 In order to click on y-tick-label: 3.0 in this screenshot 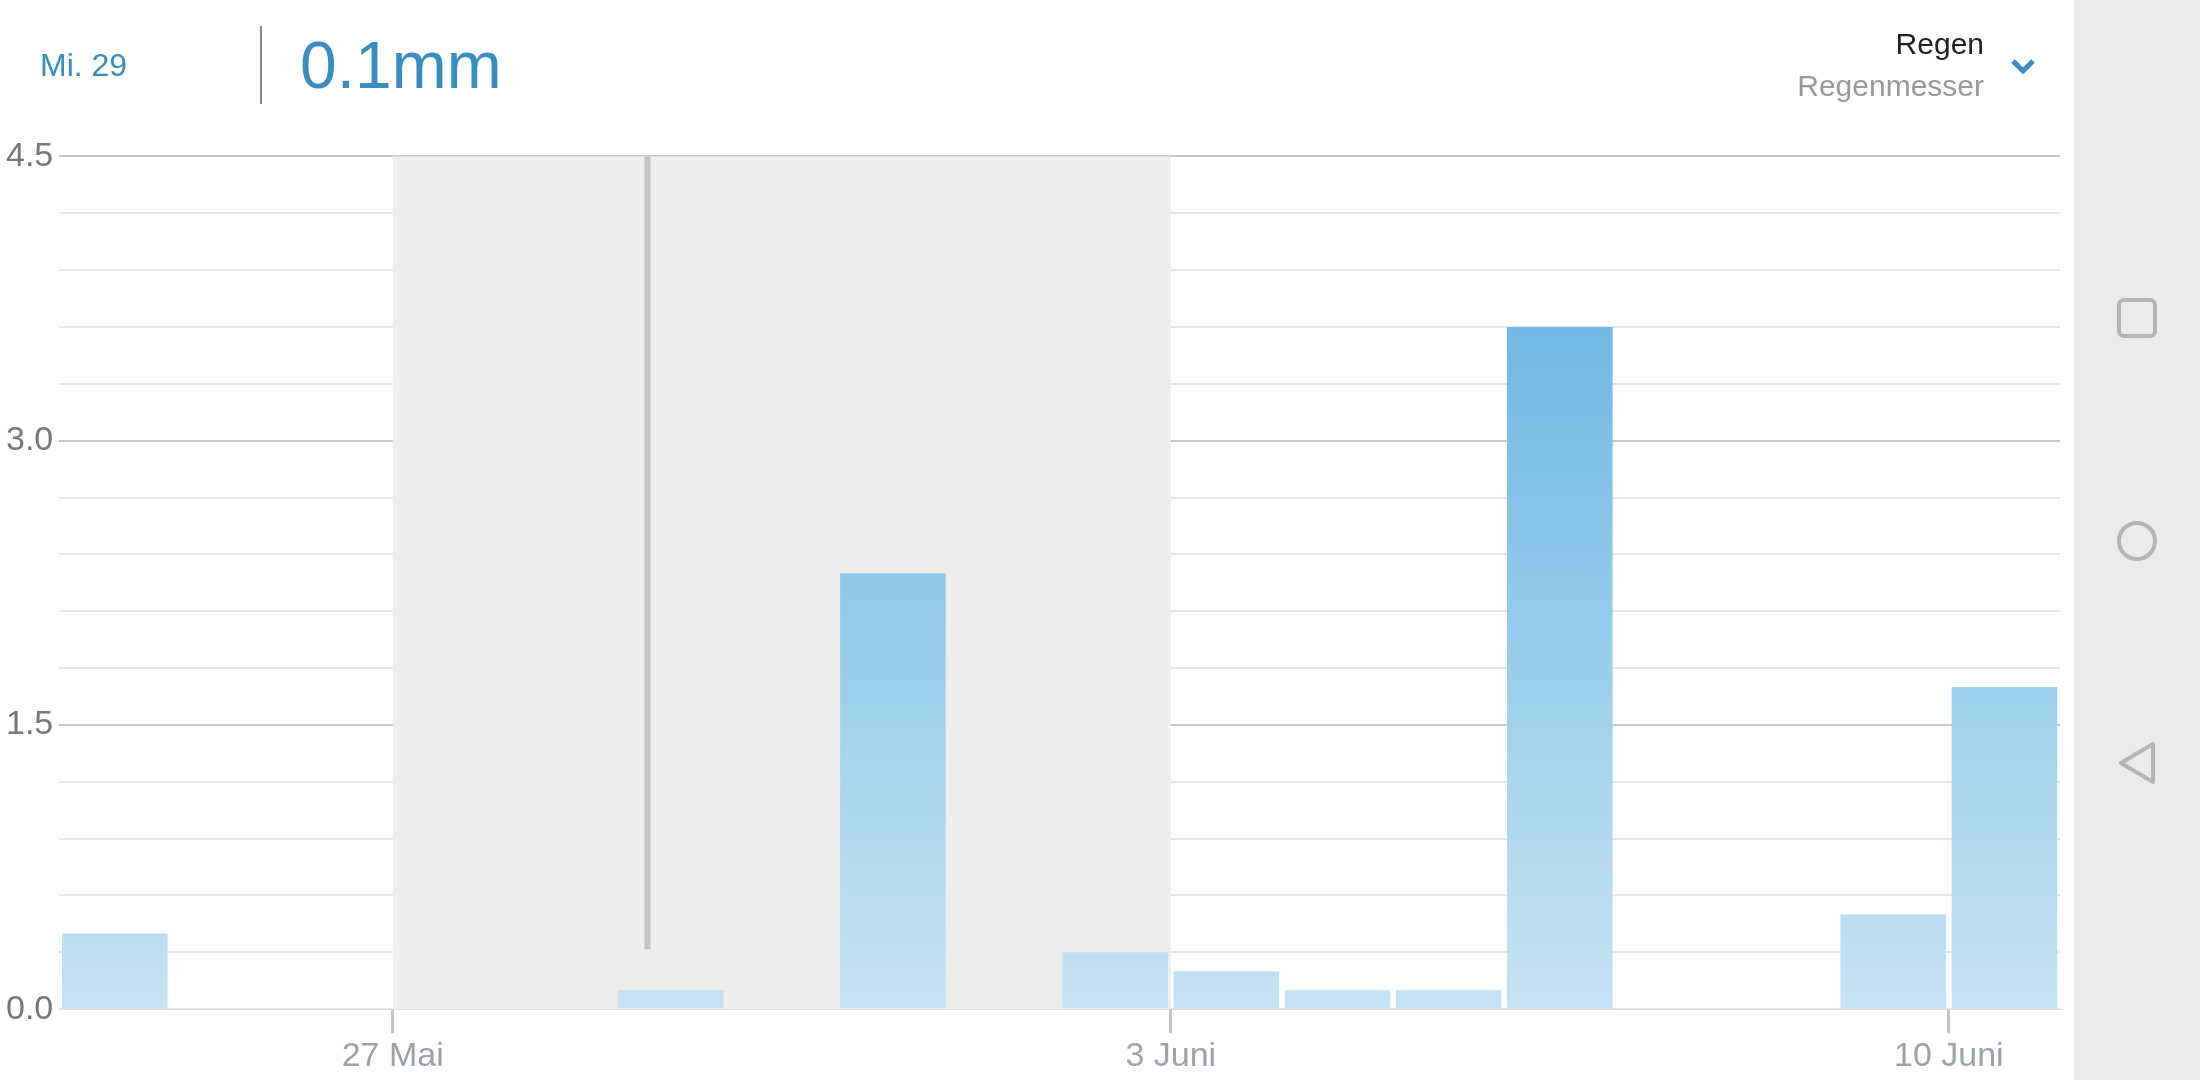, I will do `click(30, 438)`.